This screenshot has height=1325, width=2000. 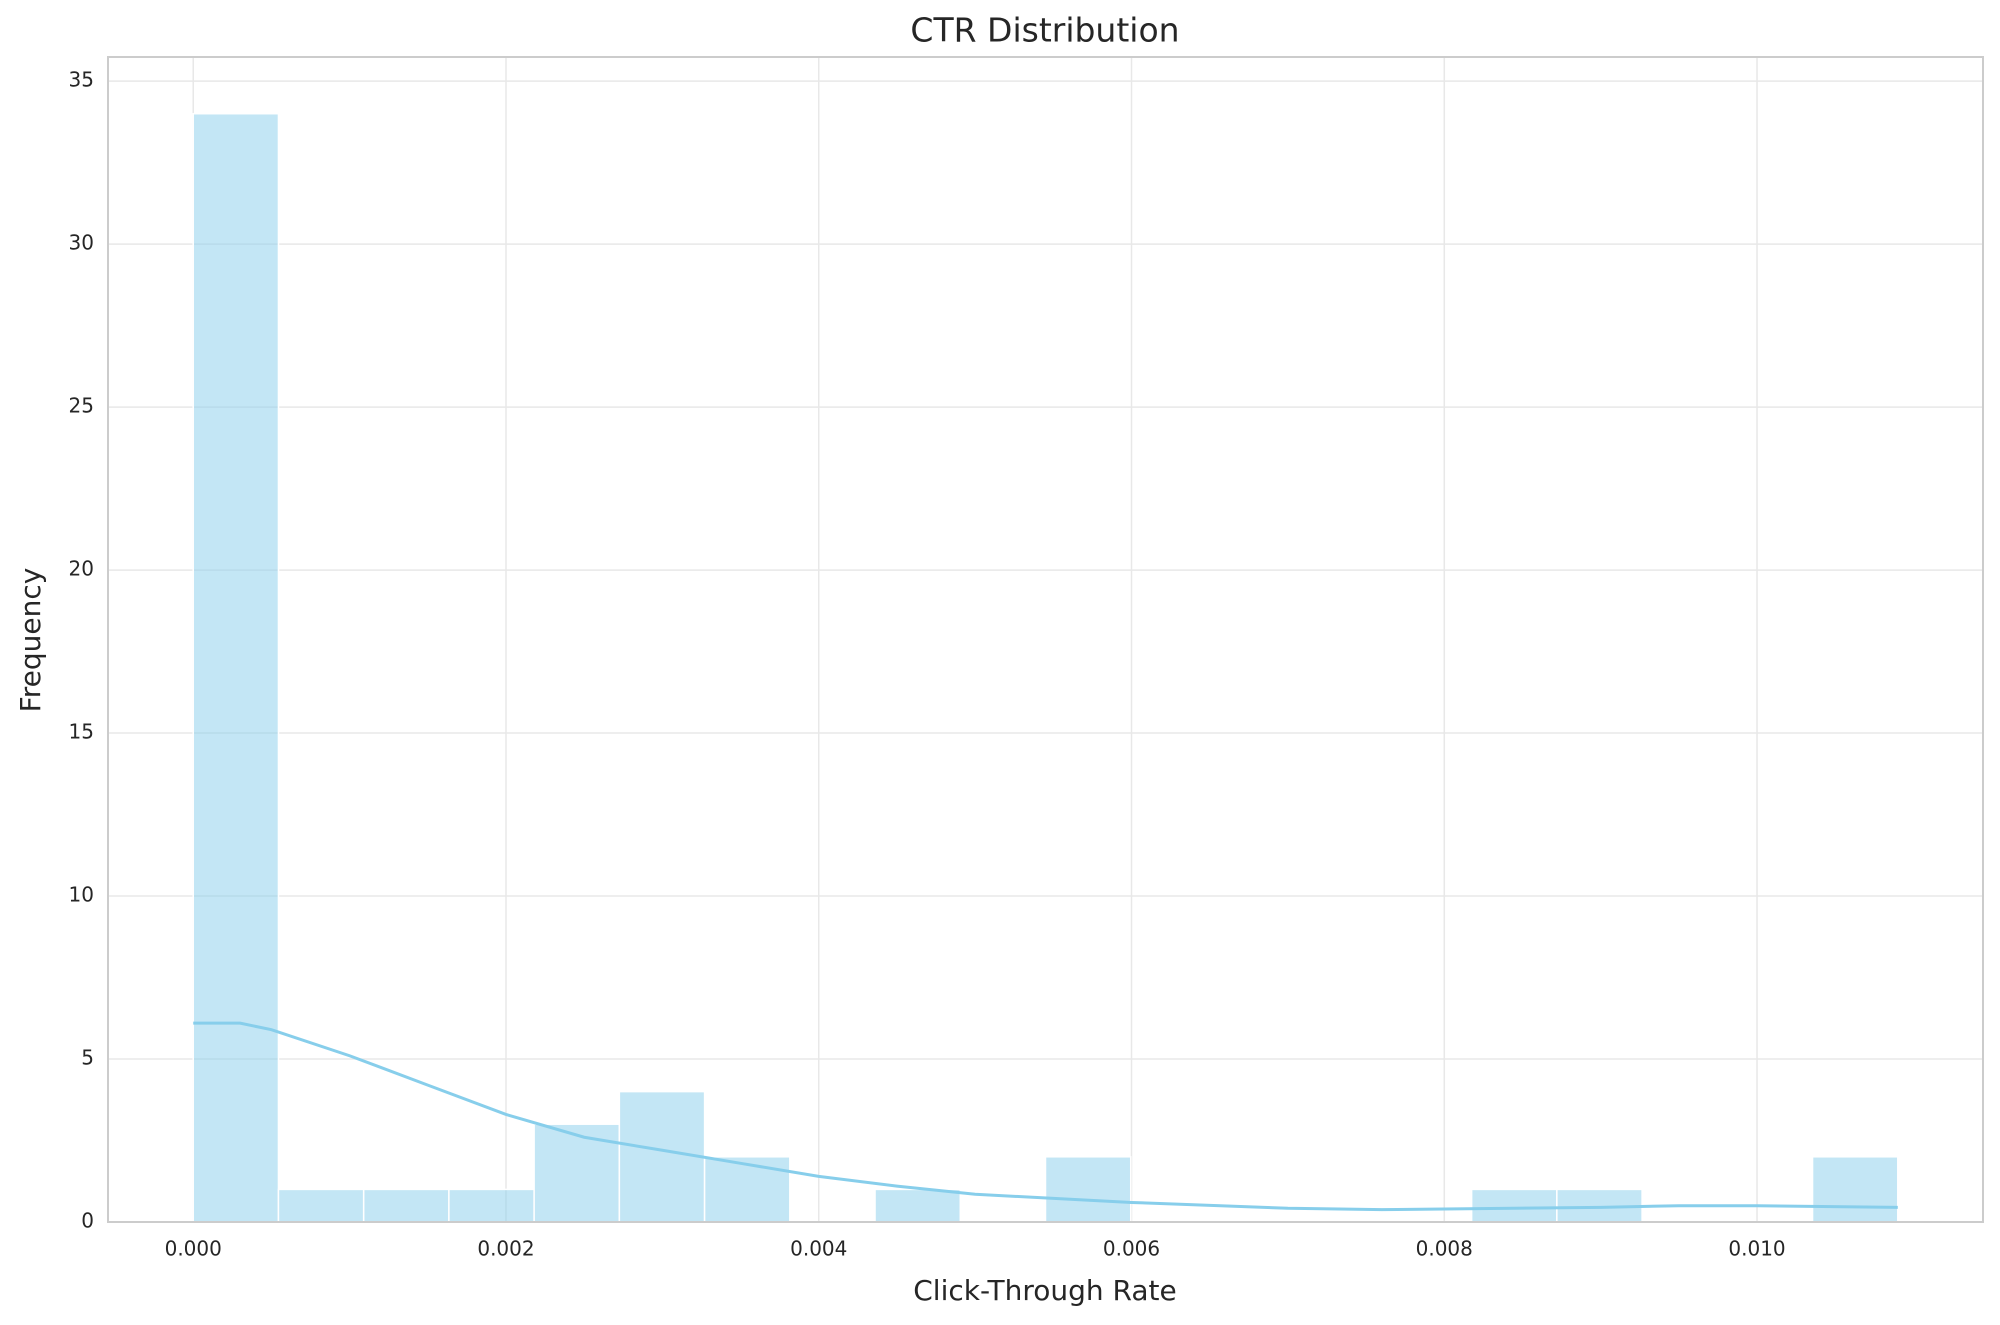 What do you see at coordinates (81, 895) in the screenshot?
I see `y-tick-label: 10` at bounding box center [81, 895].